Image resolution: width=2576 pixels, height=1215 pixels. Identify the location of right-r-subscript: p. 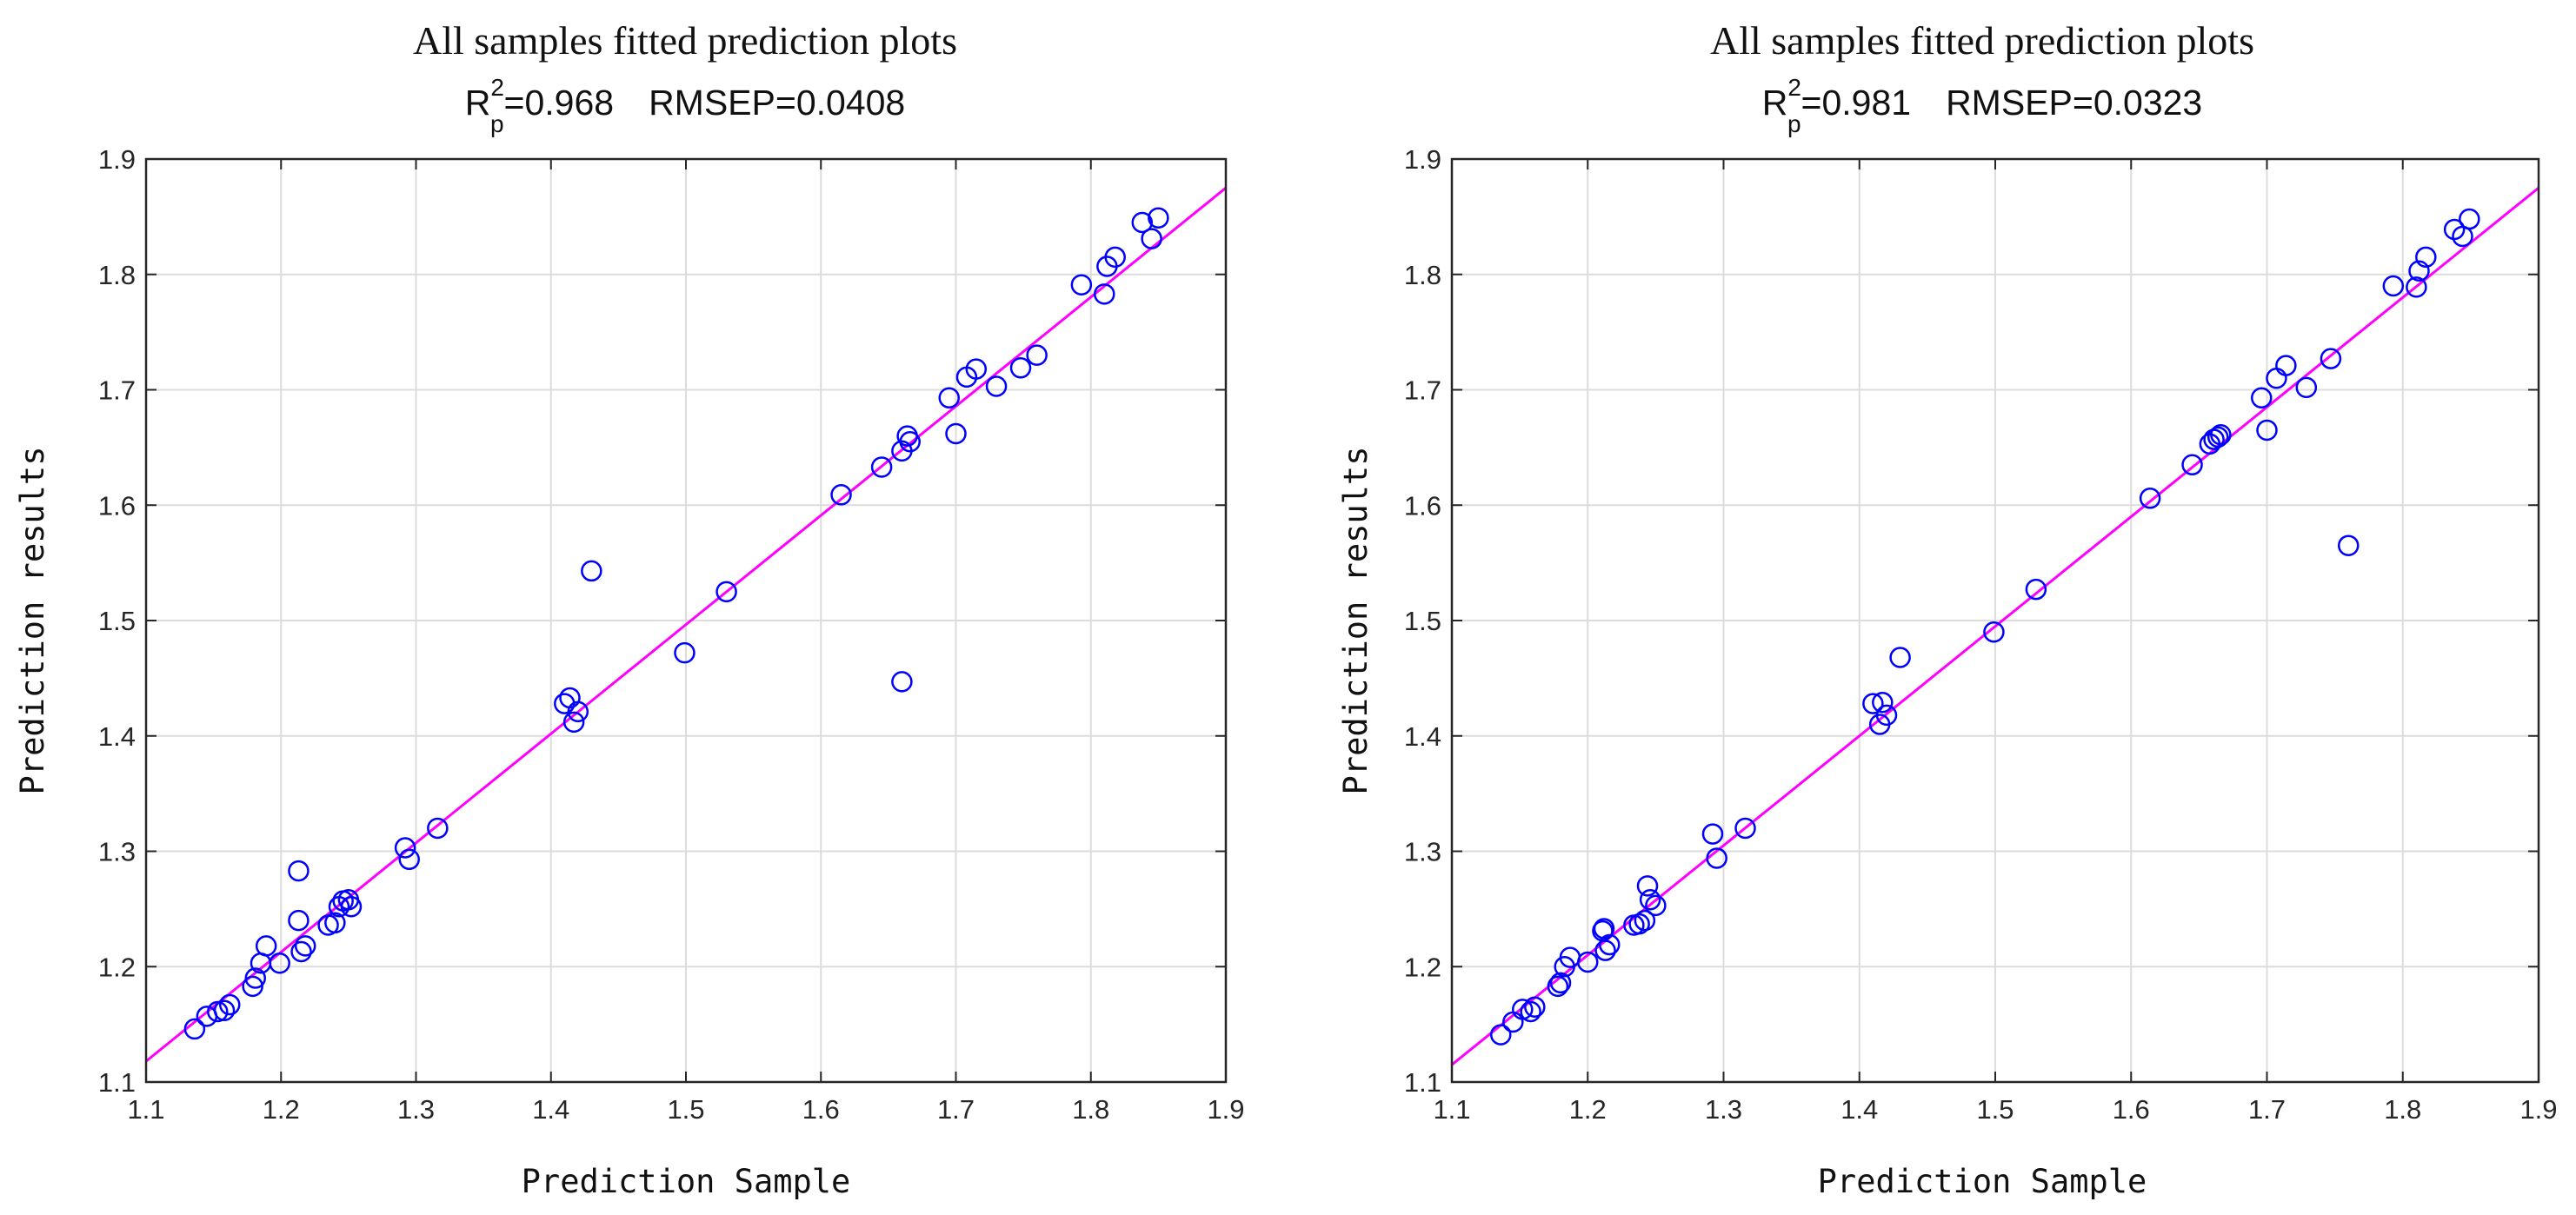
(1794, 123).